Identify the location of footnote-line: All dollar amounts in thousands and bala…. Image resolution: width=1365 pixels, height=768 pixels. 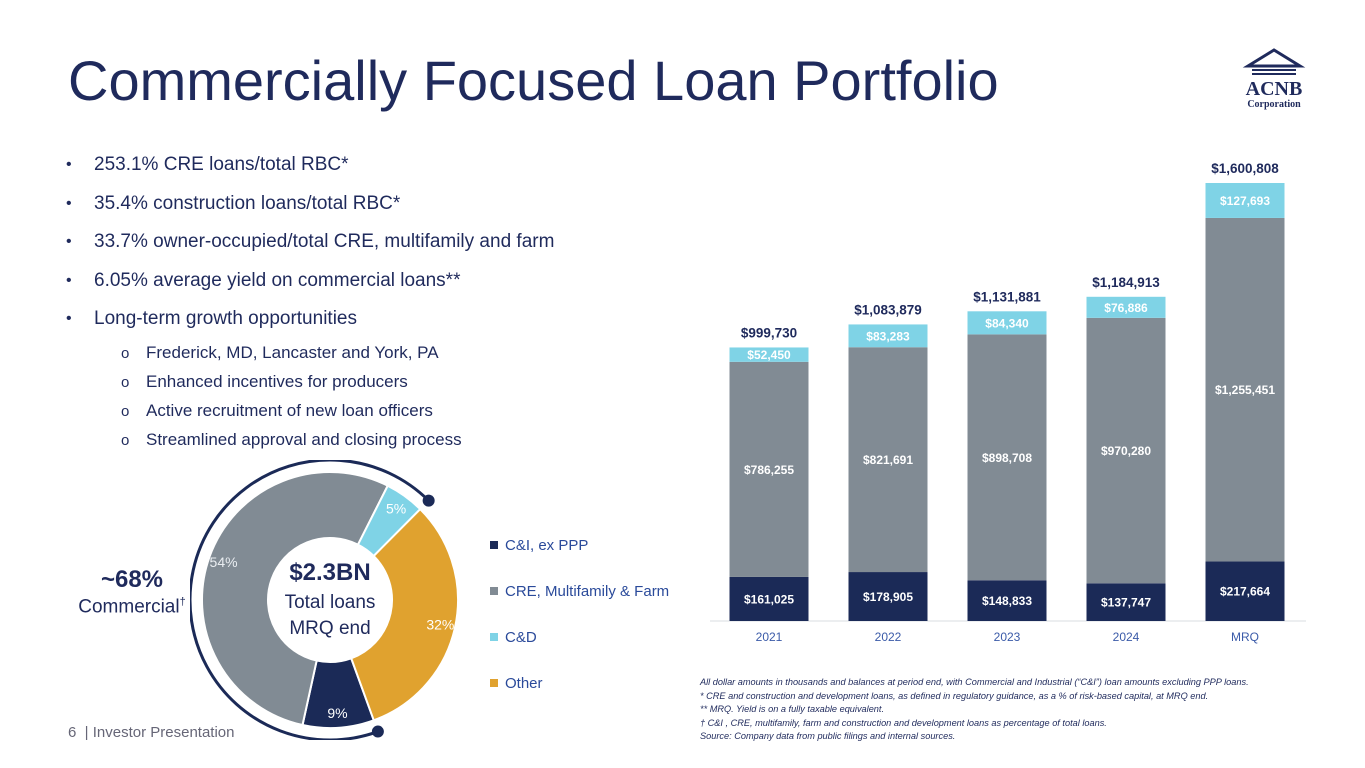
(974, 682).